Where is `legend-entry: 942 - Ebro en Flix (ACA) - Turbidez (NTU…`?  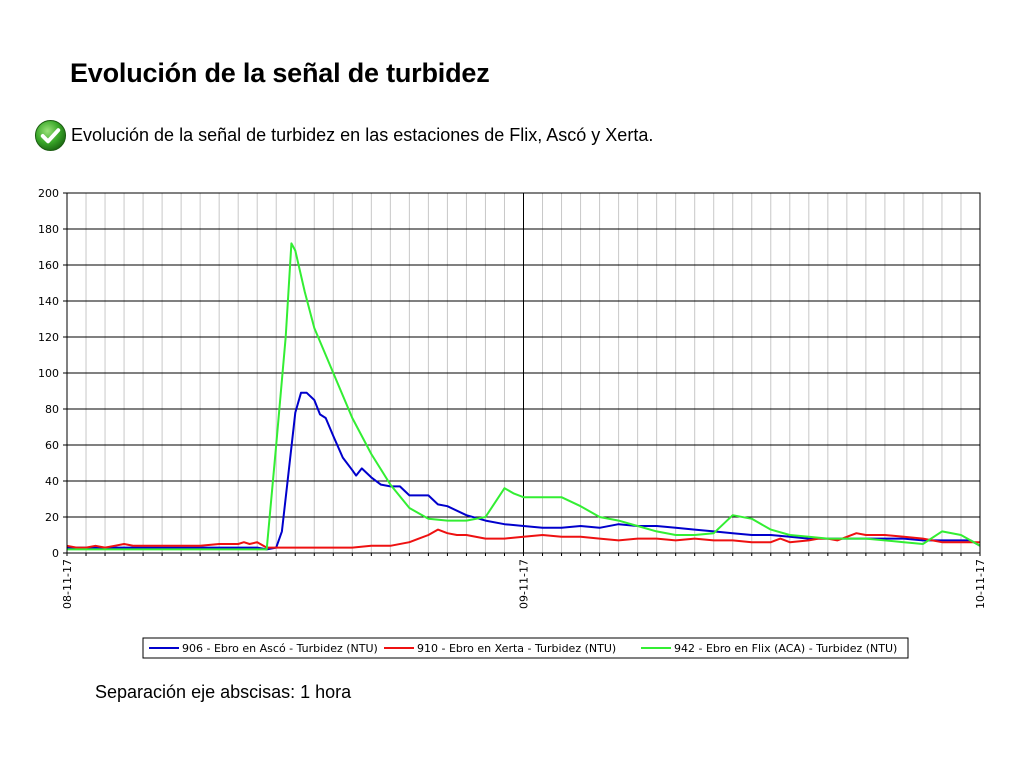 legend-entry: 942 - Ebro en Flix (ACA) - Turbidez (NTU… is located at coordinates (785, 648).